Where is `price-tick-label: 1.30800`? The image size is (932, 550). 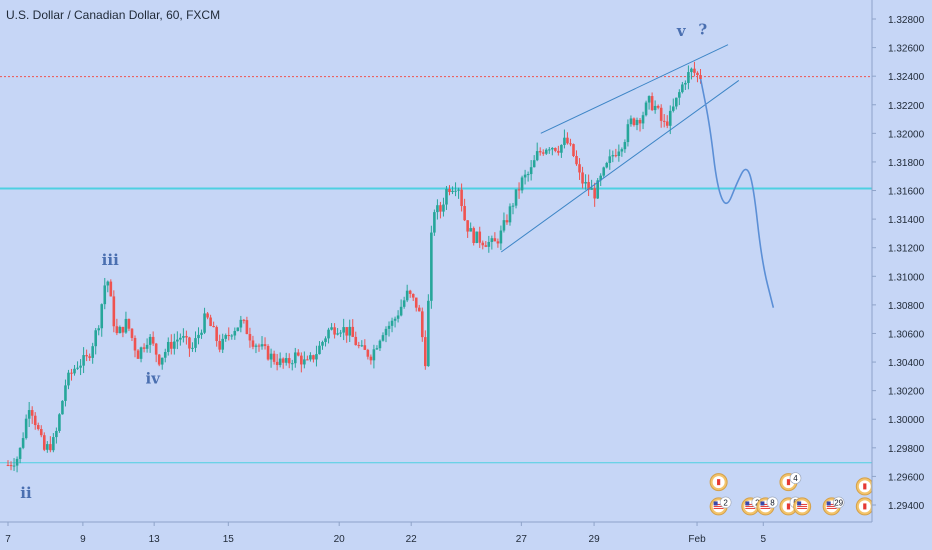 price-tick-label: 1.30800 is located at coordinates (906, 306).